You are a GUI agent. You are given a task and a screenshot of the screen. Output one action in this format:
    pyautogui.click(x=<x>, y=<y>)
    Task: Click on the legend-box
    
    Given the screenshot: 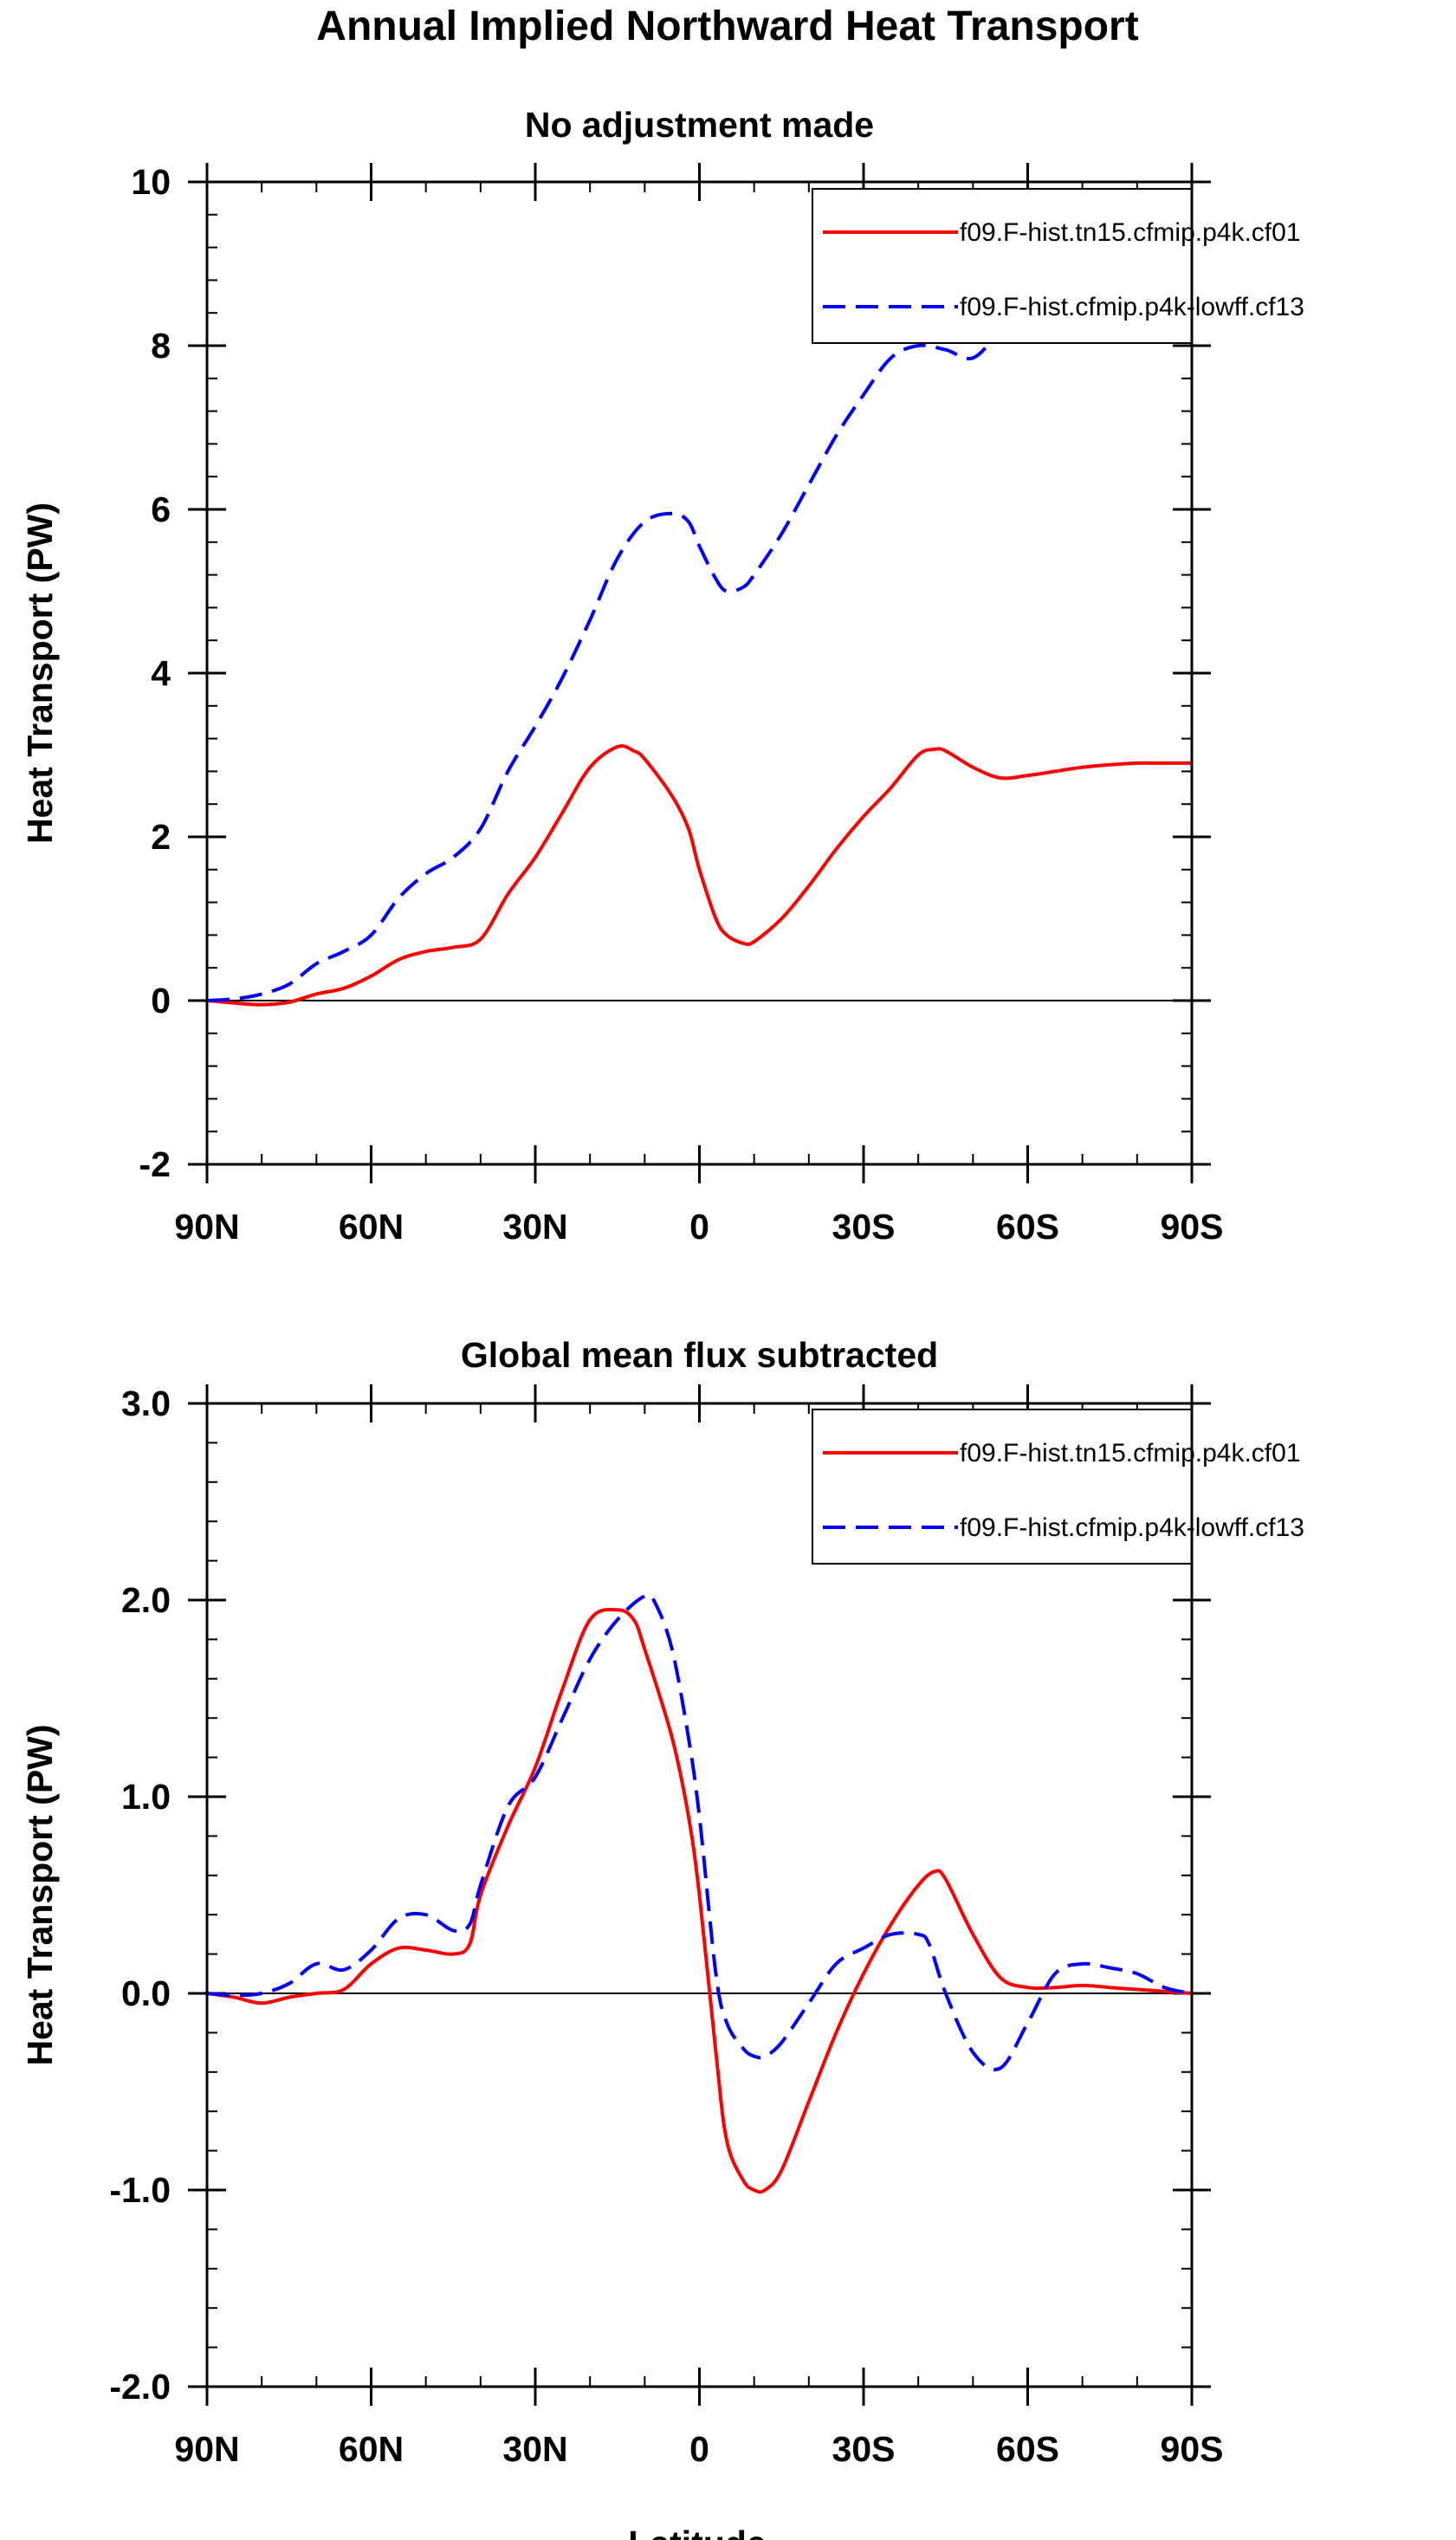 What is the action you would take?
    pyautogui.click(x=1002, y=1487)
    